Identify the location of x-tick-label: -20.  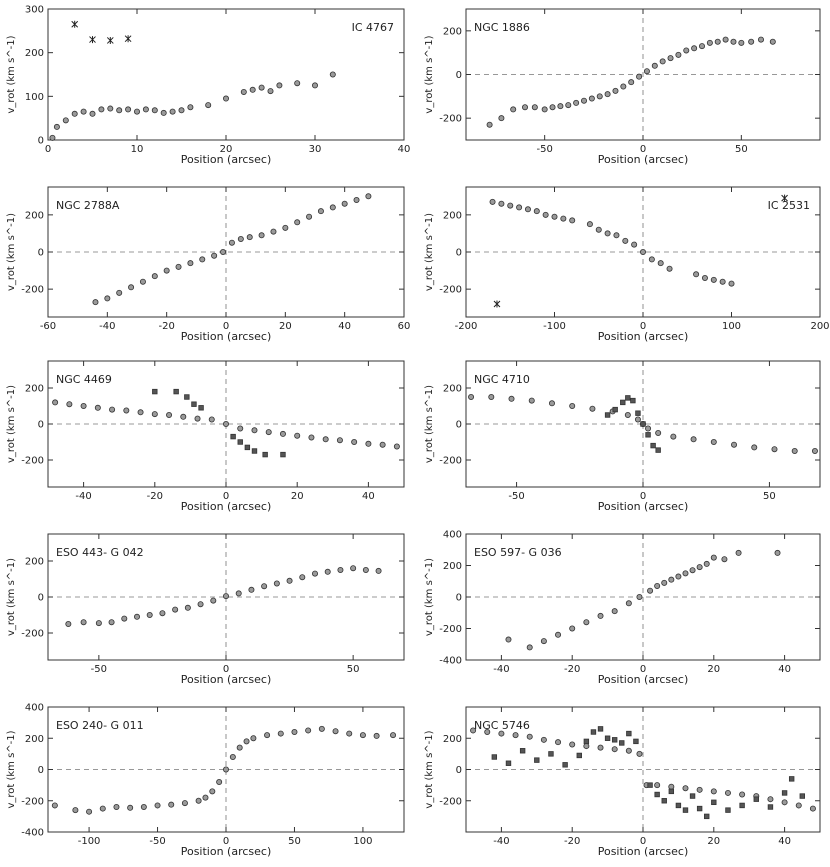
(155, 496).